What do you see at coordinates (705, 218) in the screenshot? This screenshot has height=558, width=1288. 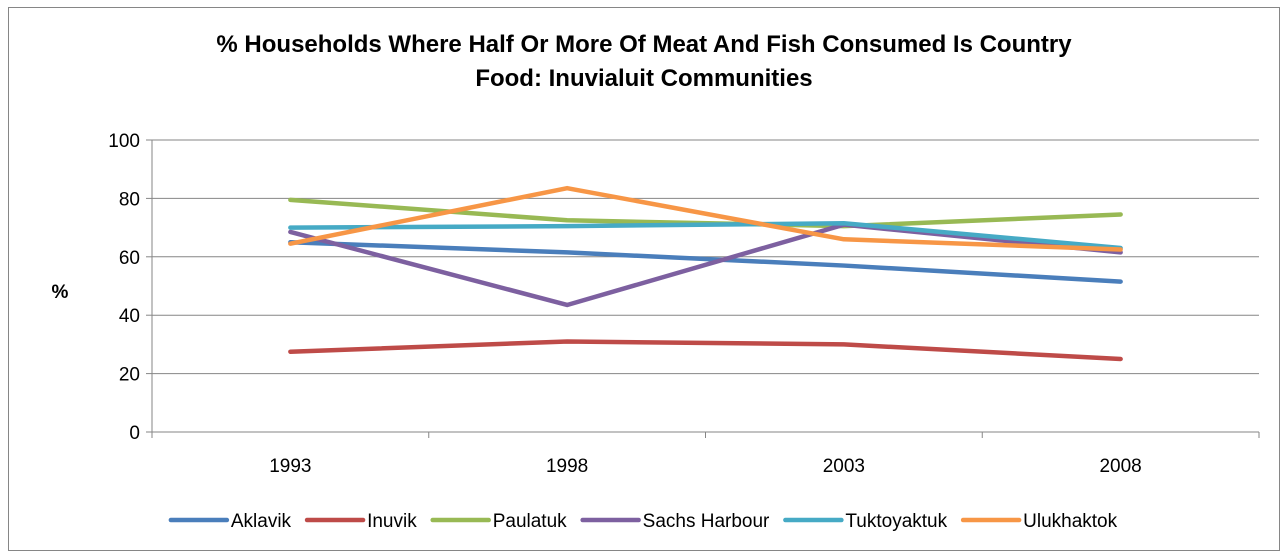 I see `series-line-ulukhaktok` at bounding box center [705, 218].